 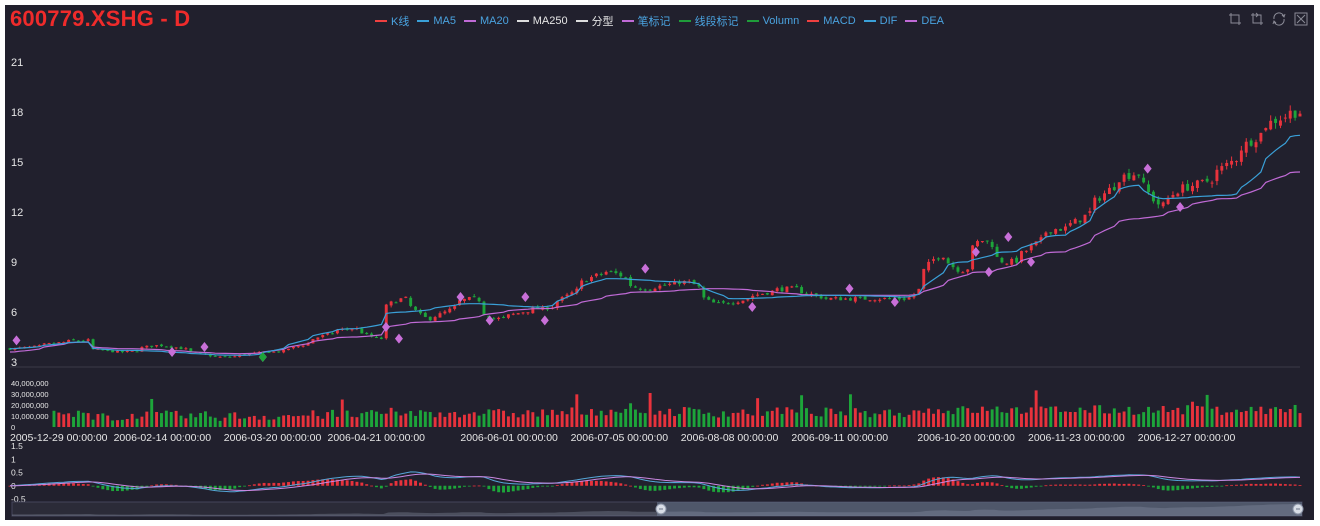 I want to click on data-zoom-handle-right, so click(x=1298, y=509).